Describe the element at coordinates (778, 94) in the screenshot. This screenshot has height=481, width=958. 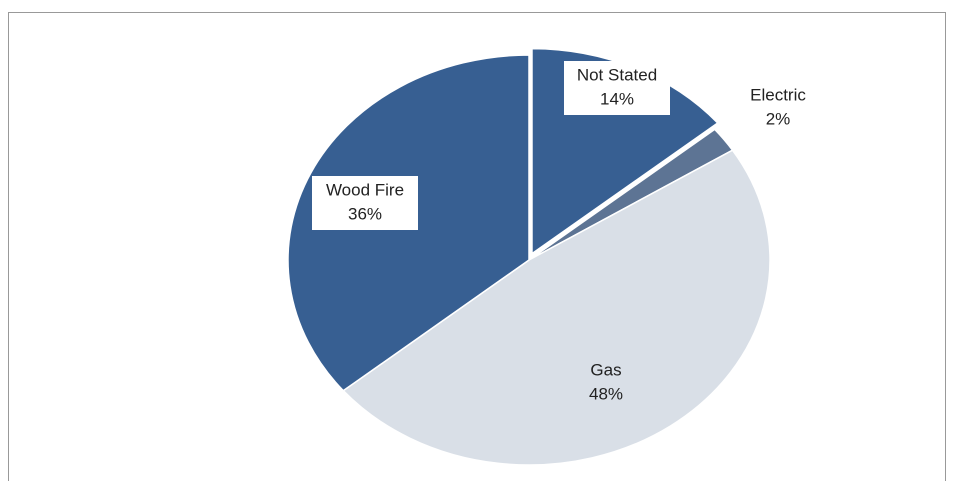
I see `slice-label: Electric` at that location.